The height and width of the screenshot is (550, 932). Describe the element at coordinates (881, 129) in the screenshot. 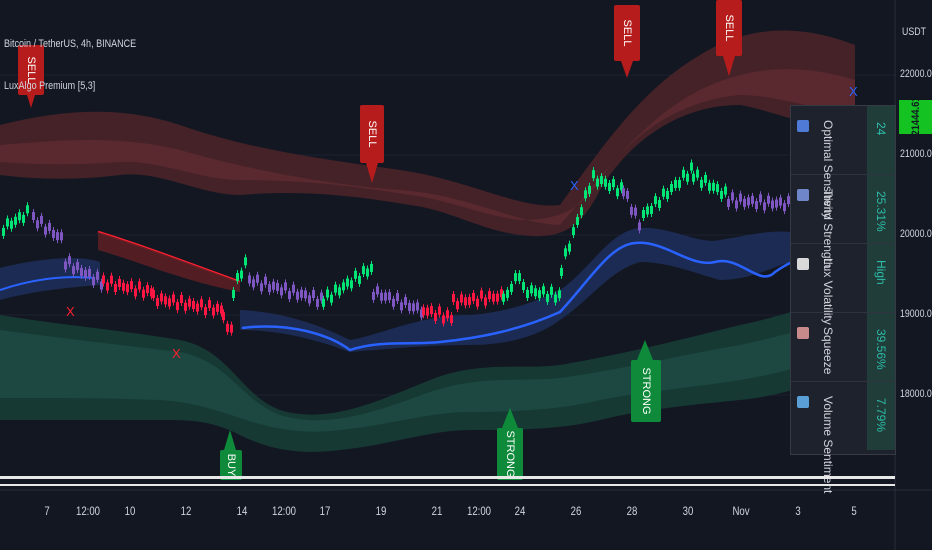

I see `dashboard-value: 24` at that location.